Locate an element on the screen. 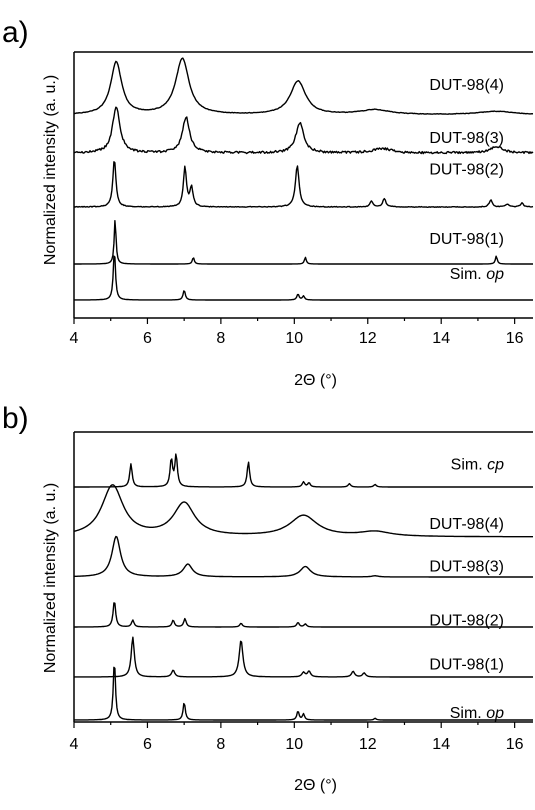 The height and width of the screenshot is (810, 535). panel-label: b) is located at coordinates (15, 418).